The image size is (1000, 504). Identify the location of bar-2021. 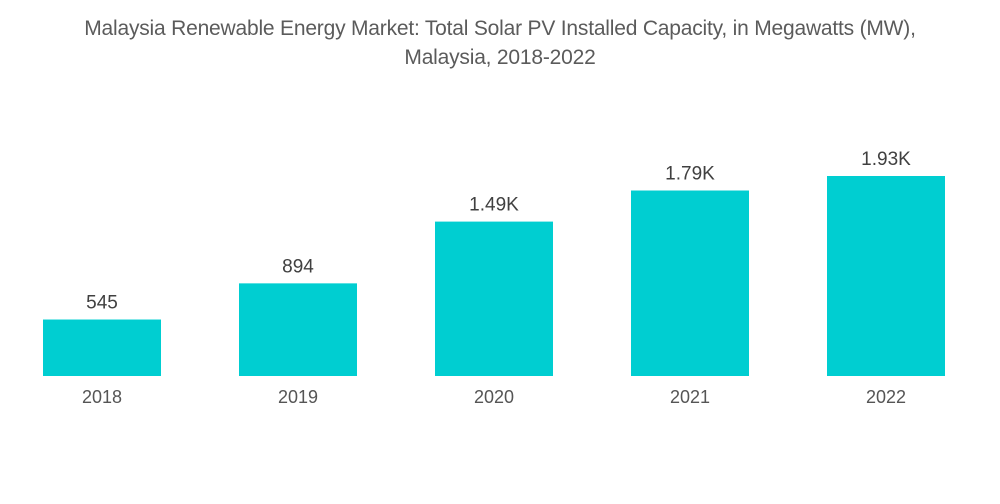
(690, 283).